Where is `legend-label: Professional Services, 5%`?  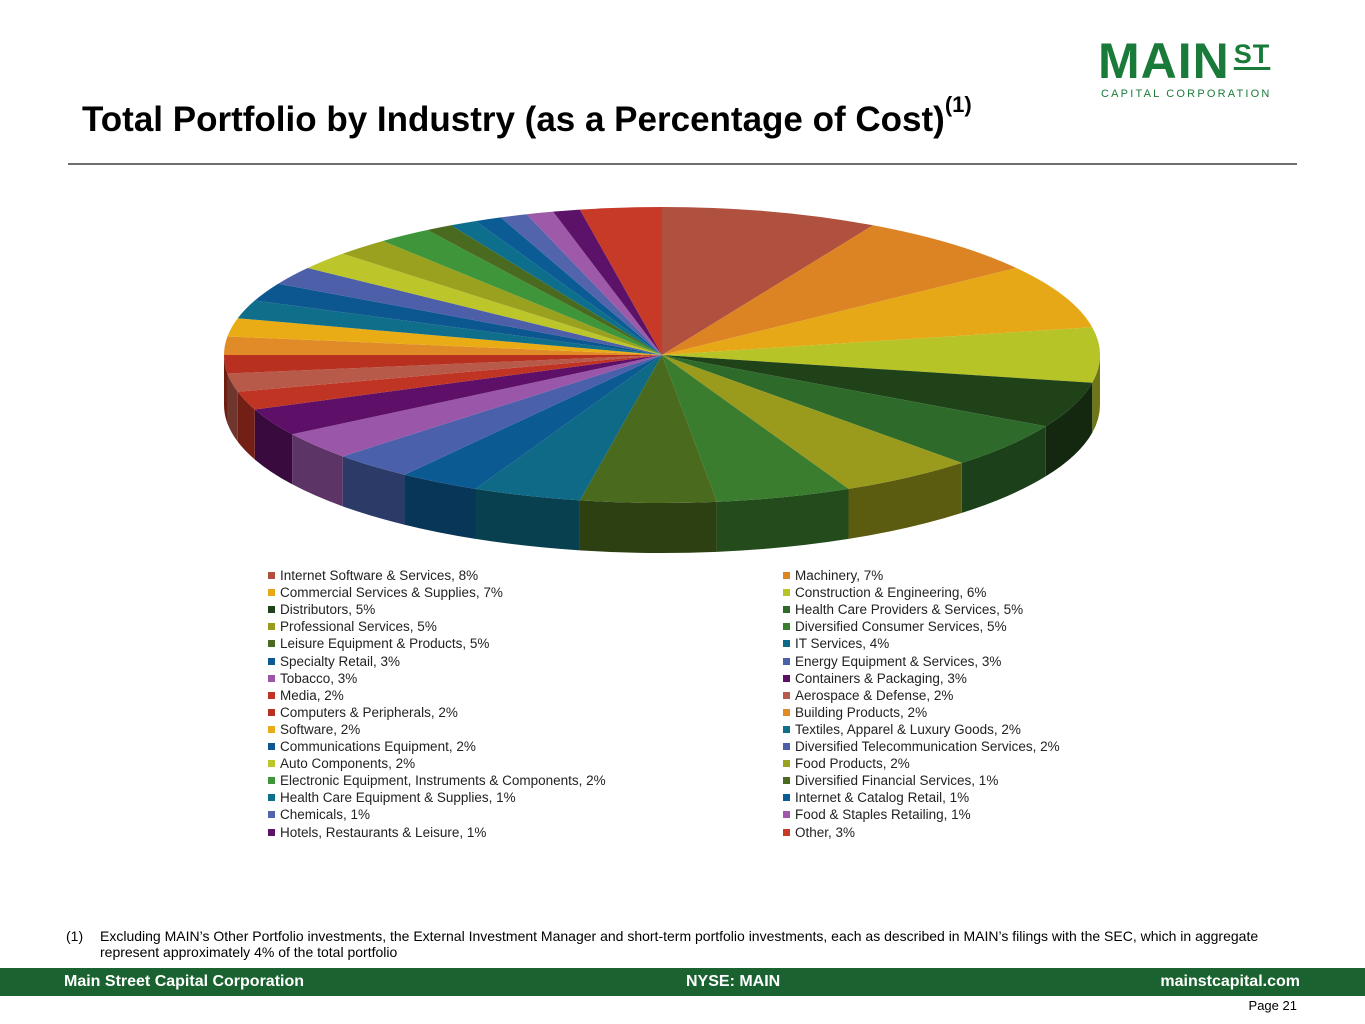 legend-label: Professional Services, 5% is located at coordinates (358, 627).